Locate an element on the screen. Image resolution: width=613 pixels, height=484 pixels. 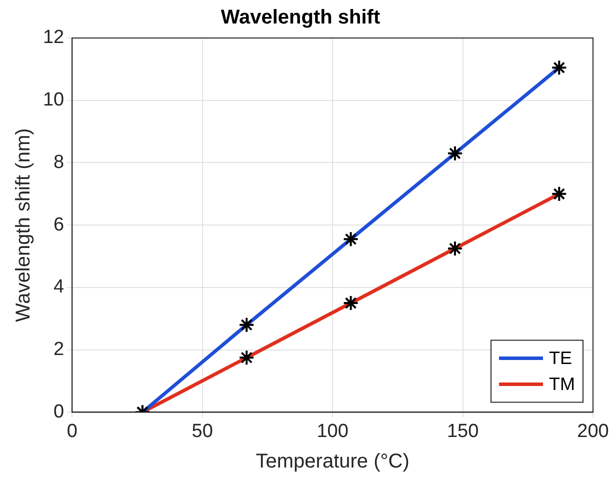
x-tick-label: 0 is located at coordinates (72, 431).